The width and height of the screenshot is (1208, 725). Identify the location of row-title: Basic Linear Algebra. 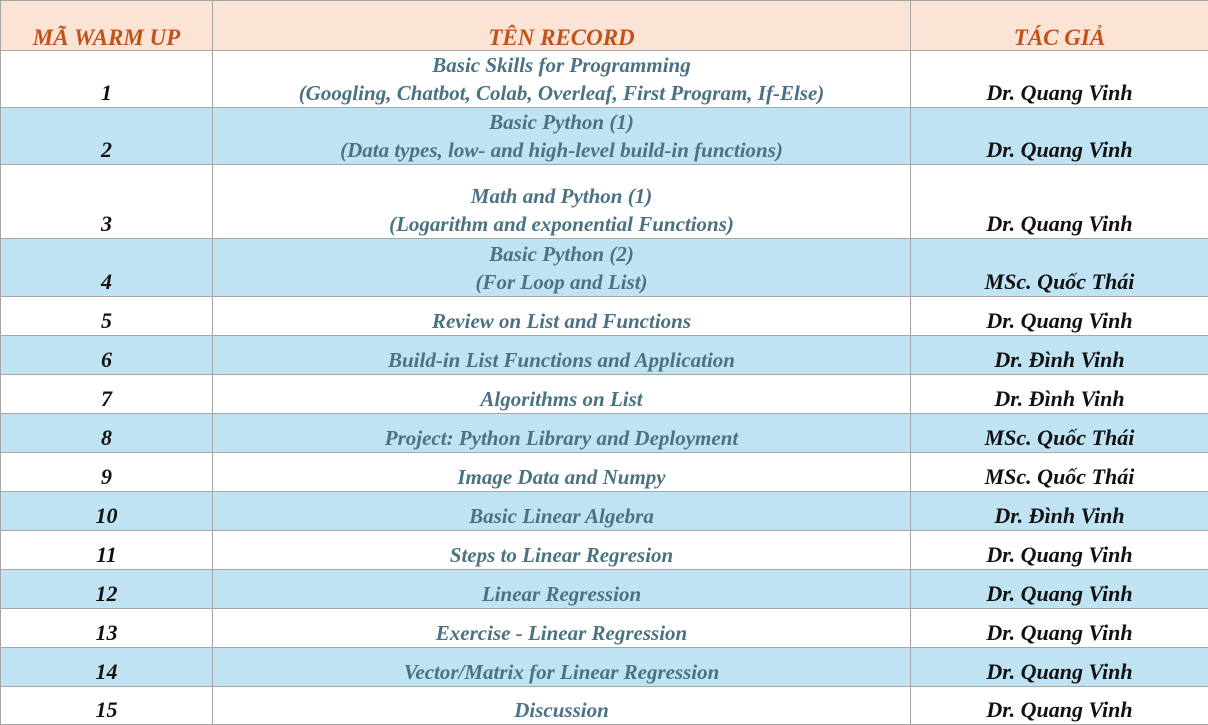
(562, 511).